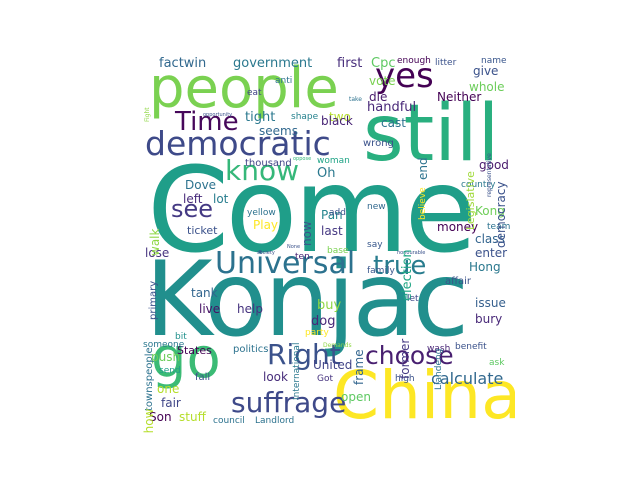 This screenshot has height=480, width=640. Describe the element at coordinates (458, 227) in the screenshot. I see `word: money` at that location.